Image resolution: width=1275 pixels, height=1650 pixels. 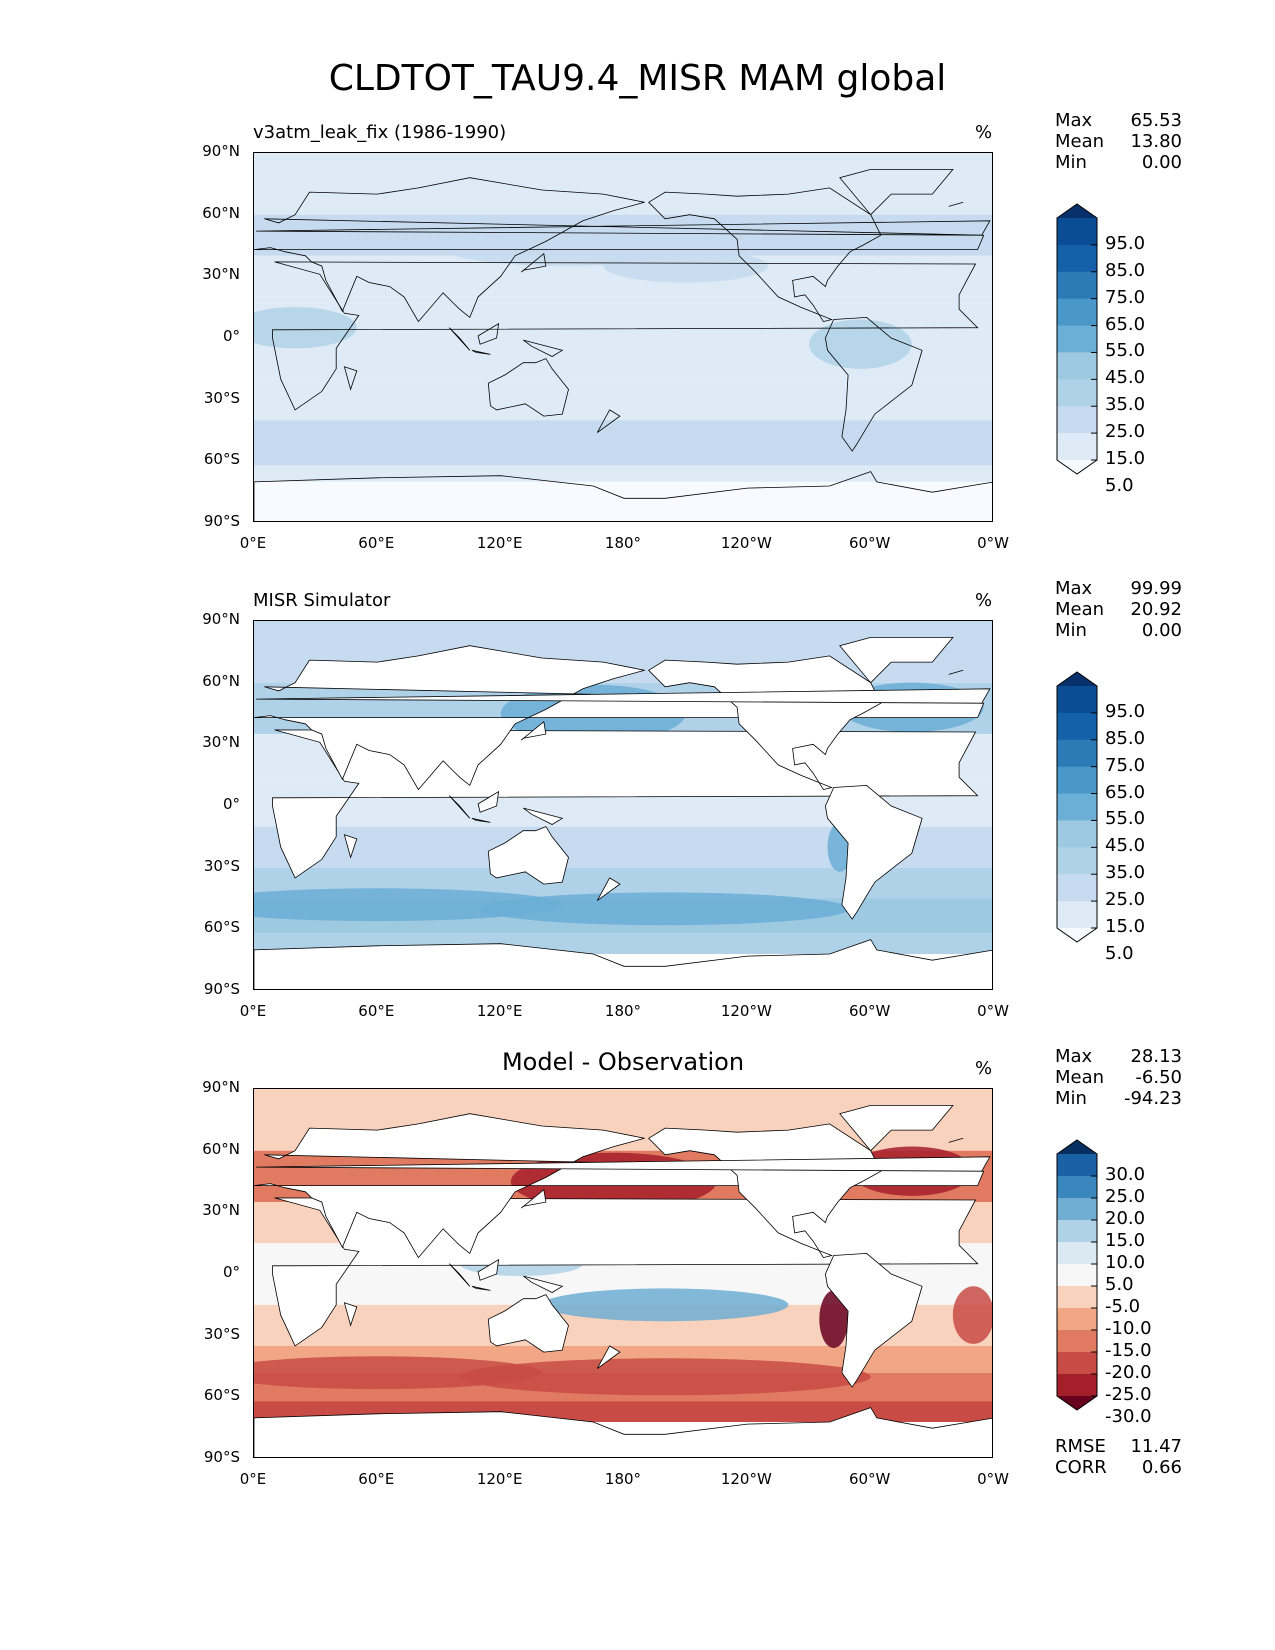 I want to click on coastlines, so click(x=623, y=813).